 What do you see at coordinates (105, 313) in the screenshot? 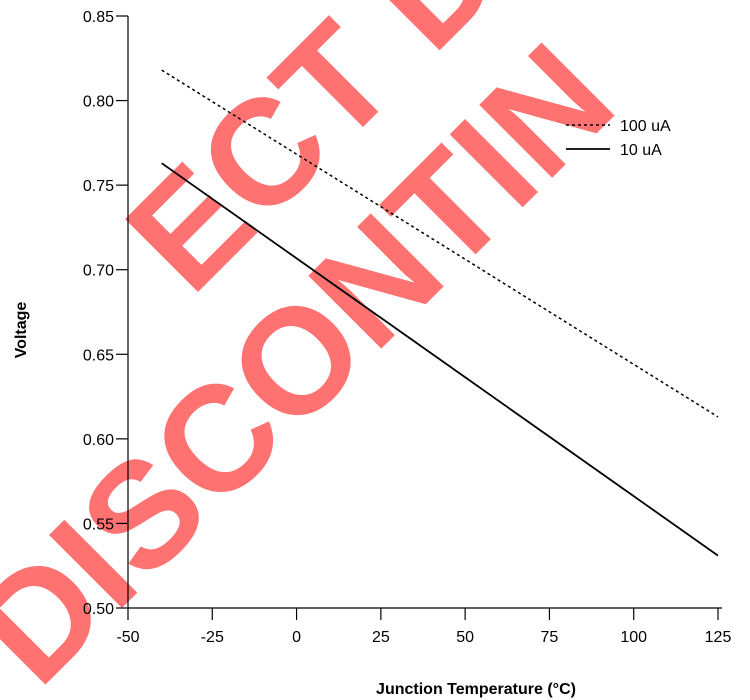
I see `y-ticks: 0.50 0.55 0.60 0.65 0.70 0.75 0.80 0.85` at bounding box center [105, 313].